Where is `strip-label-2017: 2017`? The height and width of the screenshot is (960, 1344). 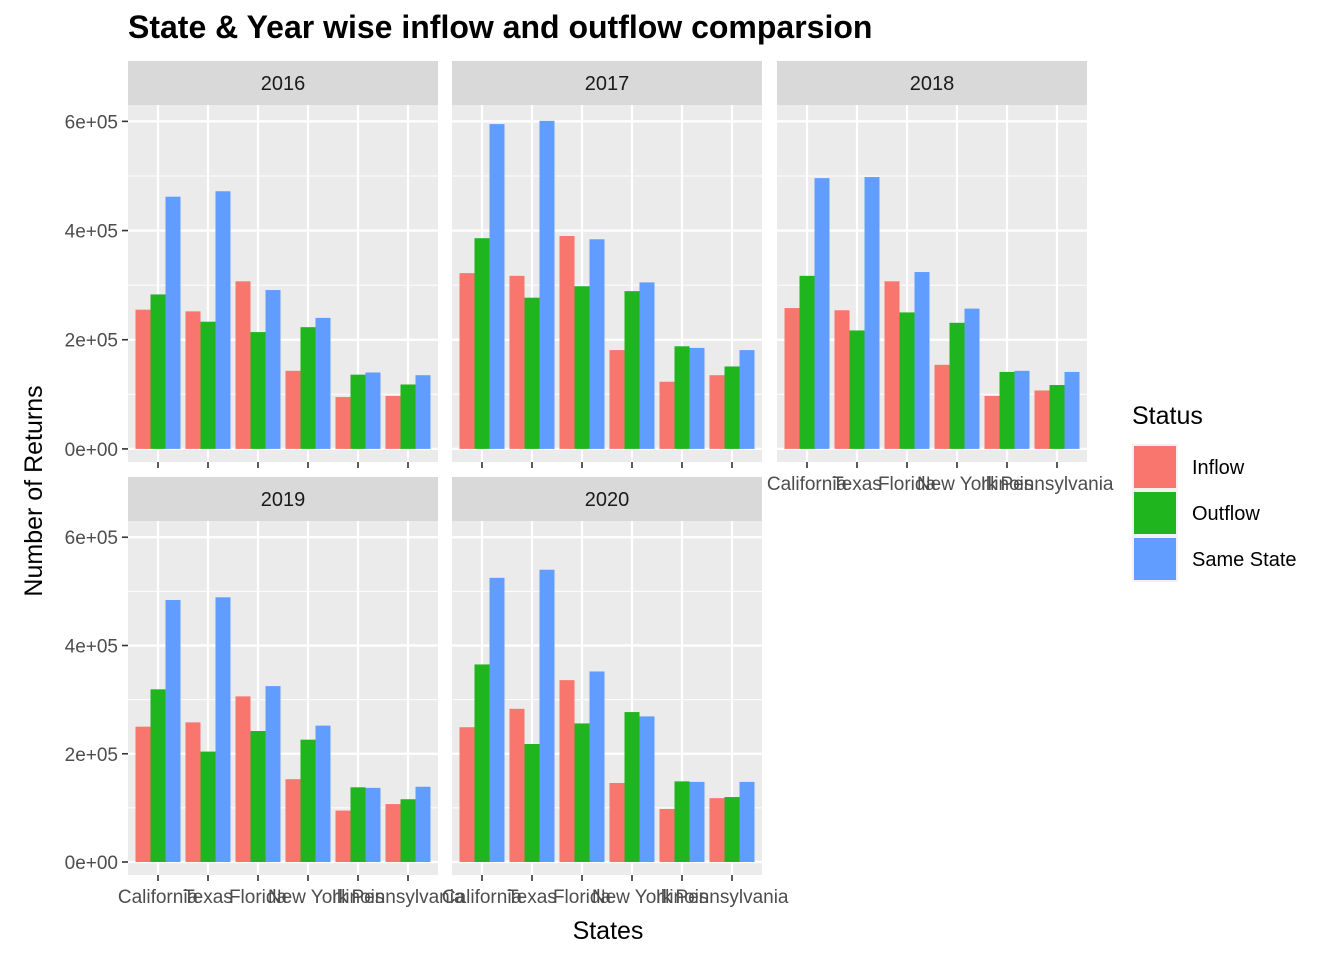 strip-label-2017: 2017 is located at coordinates (607, 84).